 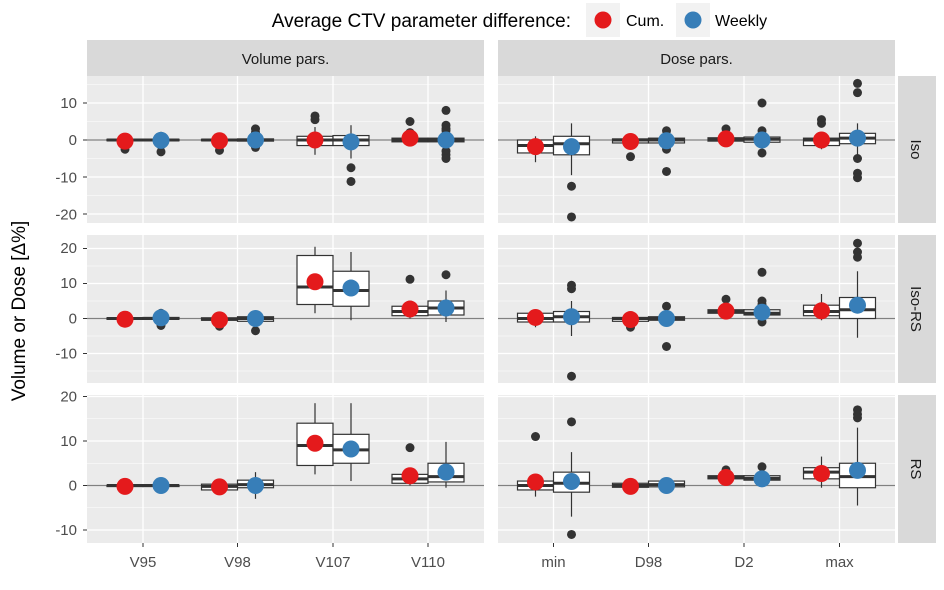 What do you see at coordinates (283, 309) in the screenshot?
I see `panel-iso-rs-volume` at bounding box center [283, 309].